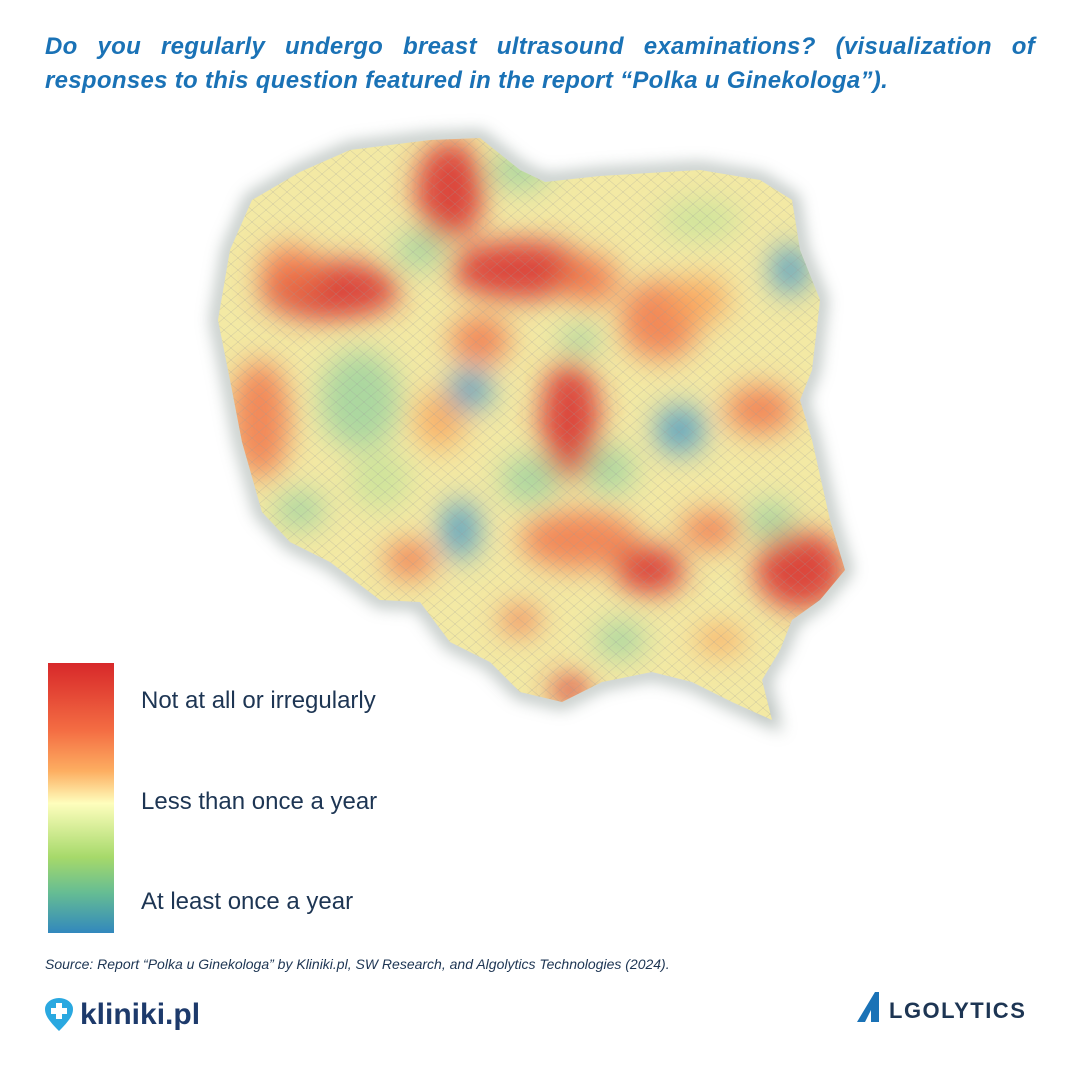 The height and width of the screenshot is (1080, 1080). What do you see at coordinates (81, 798) in the screenshot?
I see `legend-gradient` at bounding box center [81, 798].